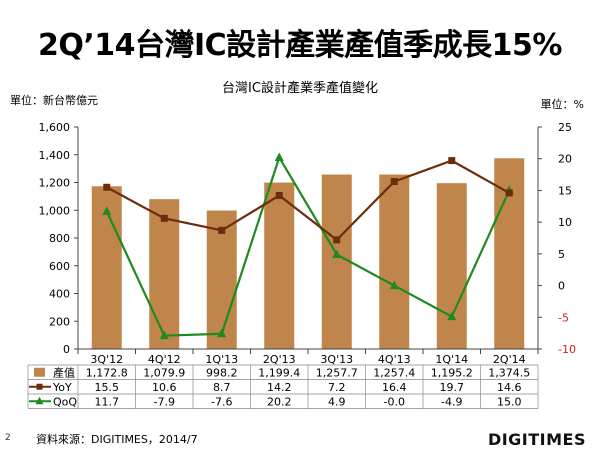 This screenshot has width=600, height=450. Describe the element at coordinates (563, 317) in the screenshot. I see `right-tick-label: -5` at that location.